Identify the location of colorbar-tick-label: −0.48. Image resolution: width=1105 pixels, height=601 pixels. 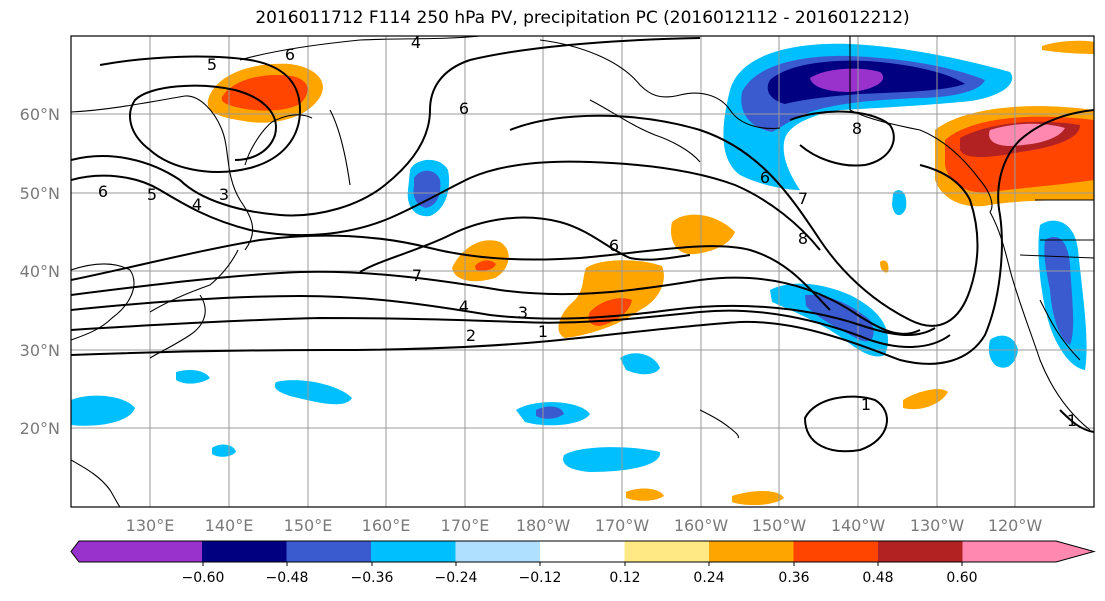
(287, 578).